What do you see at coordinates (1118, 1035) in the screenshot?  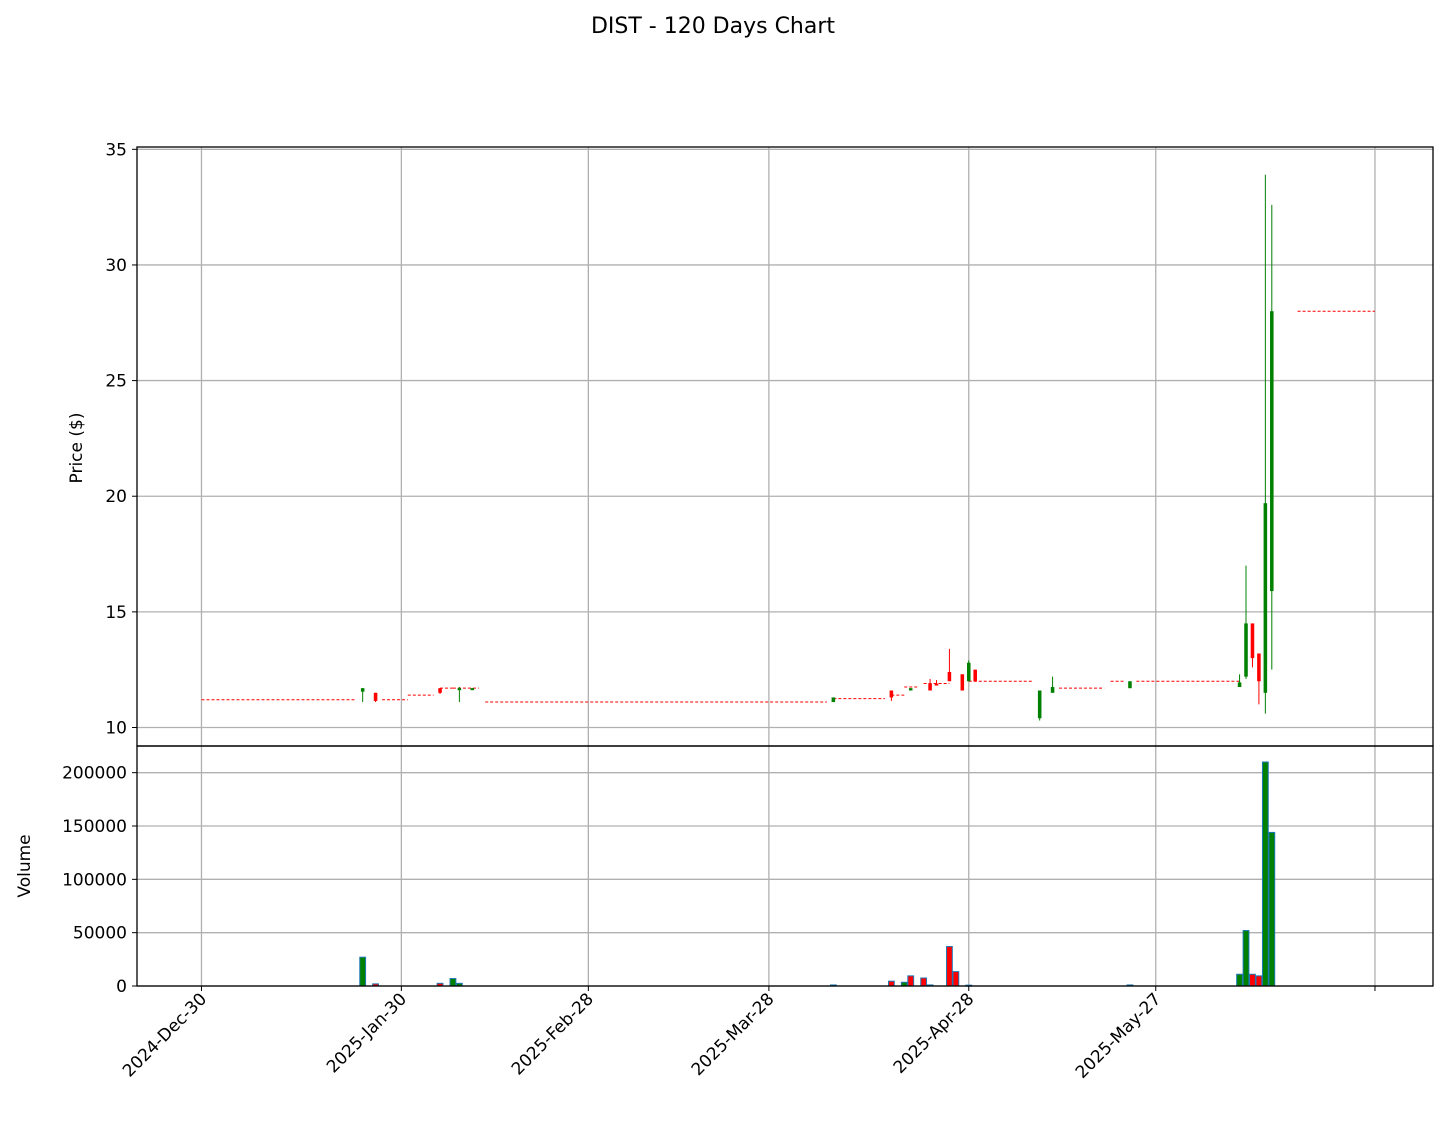 I see `x-tick-label: 2025-May-27` at bounding box center [1118, 1035].